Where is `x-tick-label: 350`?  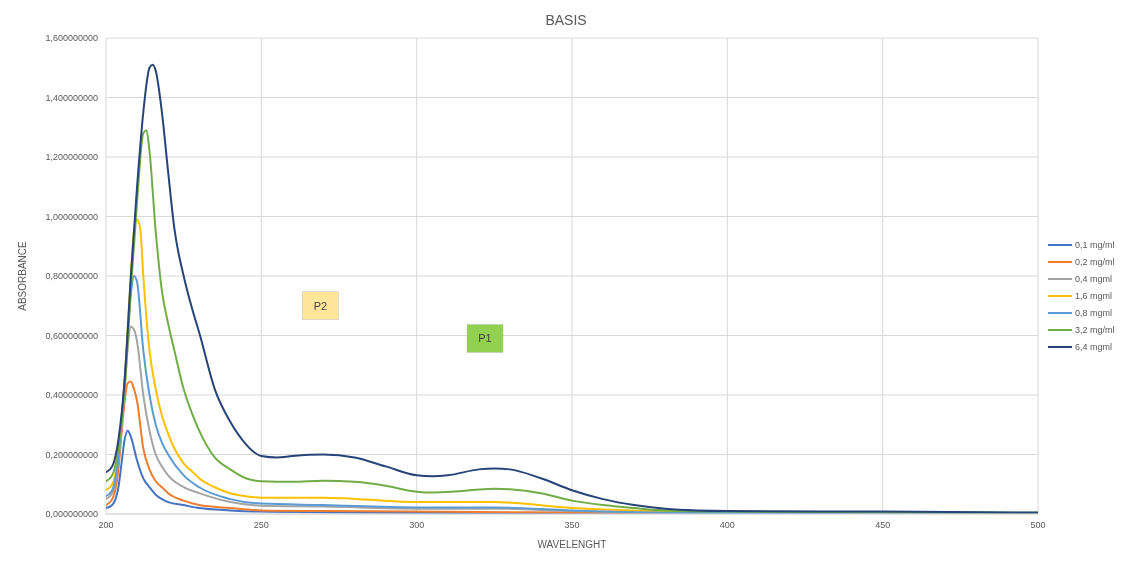
x-tick-label: 350 is located at coordinates (572, 525).